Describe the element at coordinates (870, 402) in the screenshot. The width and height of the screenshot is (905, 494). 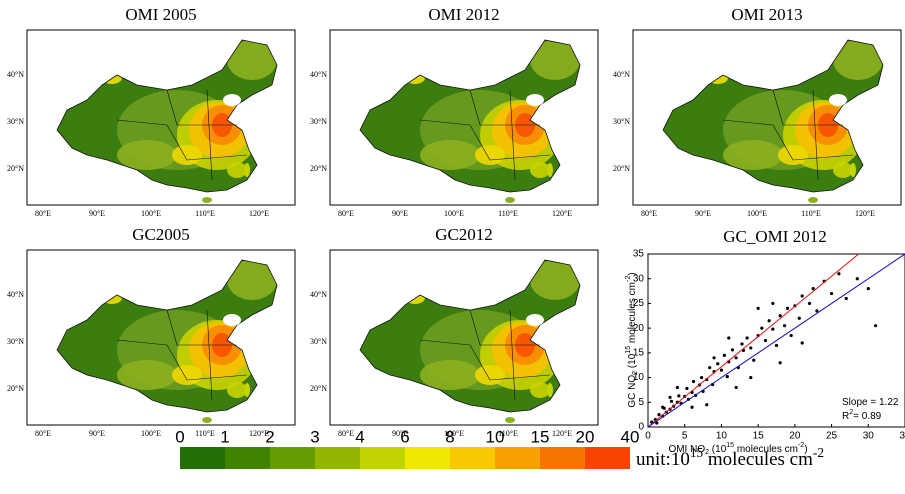
I see `annotation-part: Slope = 1.22` at that location.